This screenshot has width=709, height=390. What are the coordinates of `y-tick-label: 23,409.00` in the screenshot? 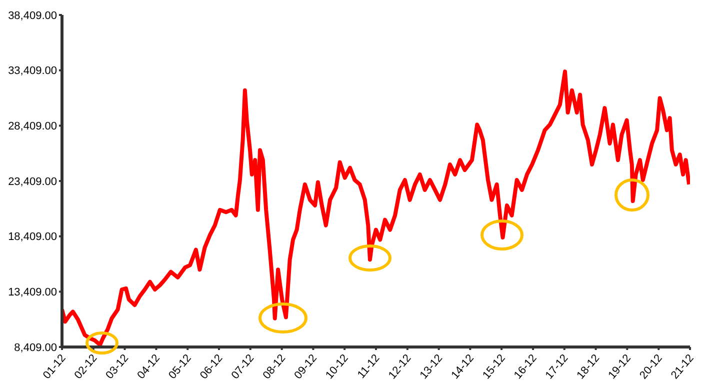 It's located at (32, 182).